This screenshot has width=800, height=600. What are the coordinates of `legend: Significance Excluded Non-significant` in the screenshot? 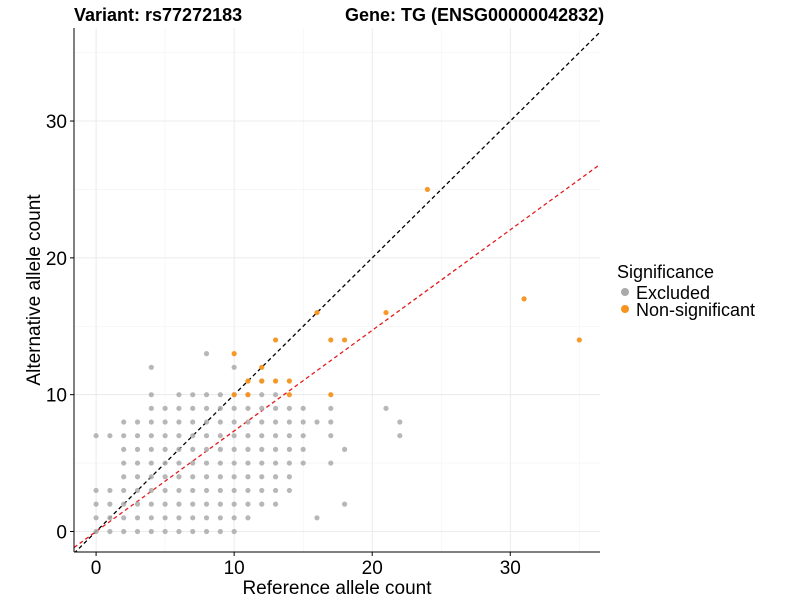 It's located at (686, 291).